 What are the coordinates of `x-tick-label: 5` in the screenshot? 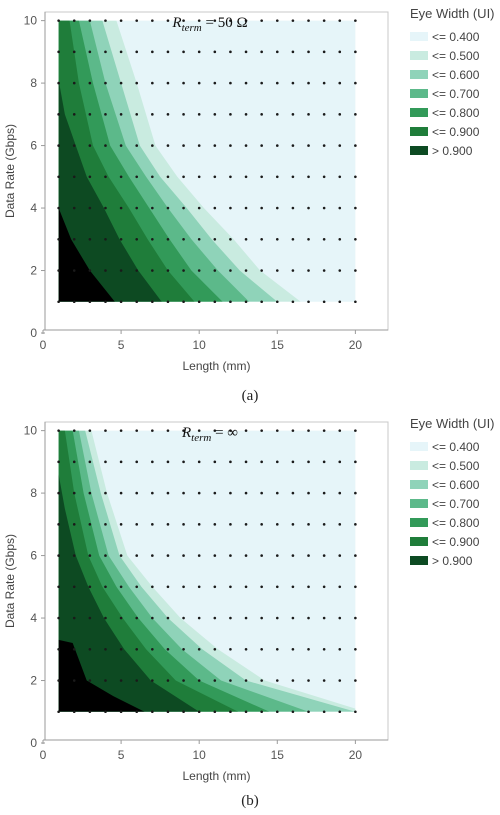 It's located at (121, 345).